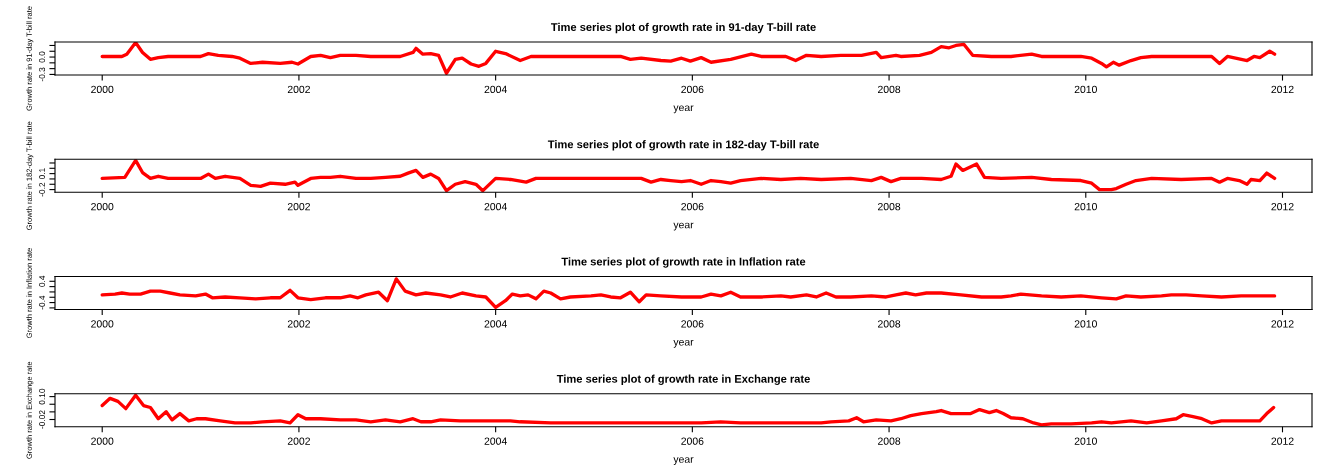  What do you see at coordinates (42, 419) in the screenshot?
I see `y-tick-label: -0.02` at bounding box center [42, 419].